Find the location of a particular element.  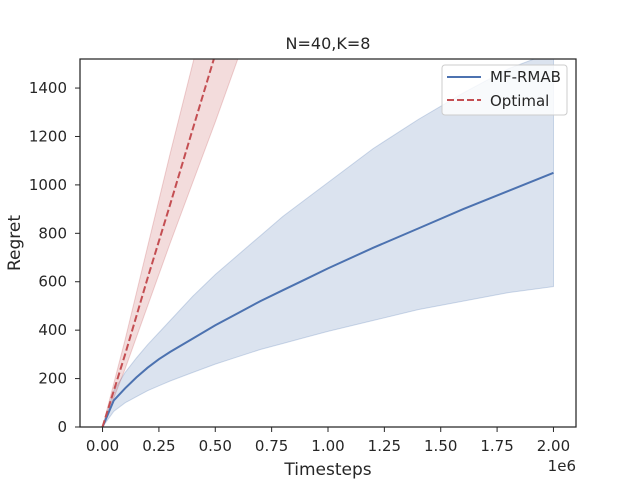

x-tick-label: 1.75 is located at coordinates (496, 446).